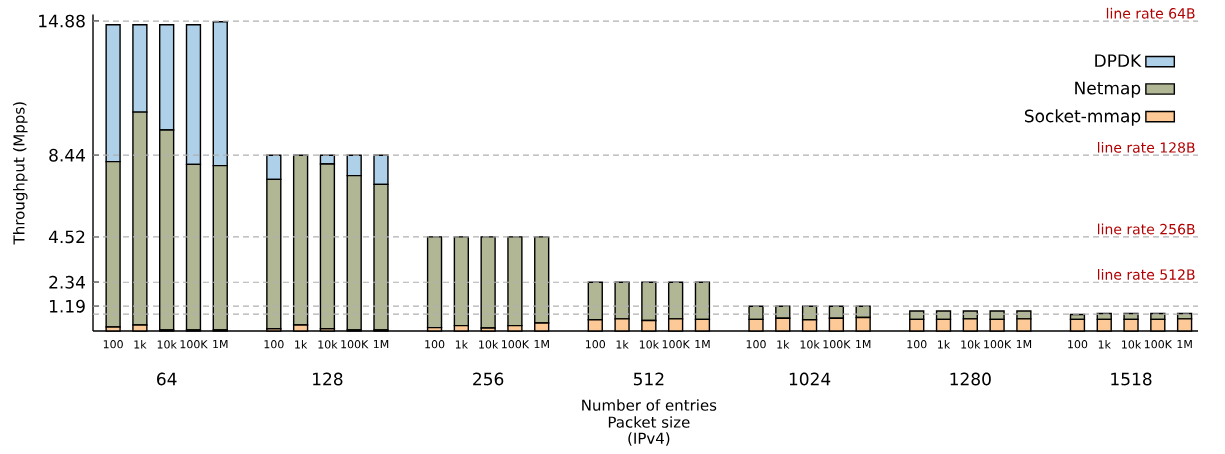  Describe the element at coordinates (1150, 13) in the screenshot. I see `ref-line-label: line rate 64B` at that location.